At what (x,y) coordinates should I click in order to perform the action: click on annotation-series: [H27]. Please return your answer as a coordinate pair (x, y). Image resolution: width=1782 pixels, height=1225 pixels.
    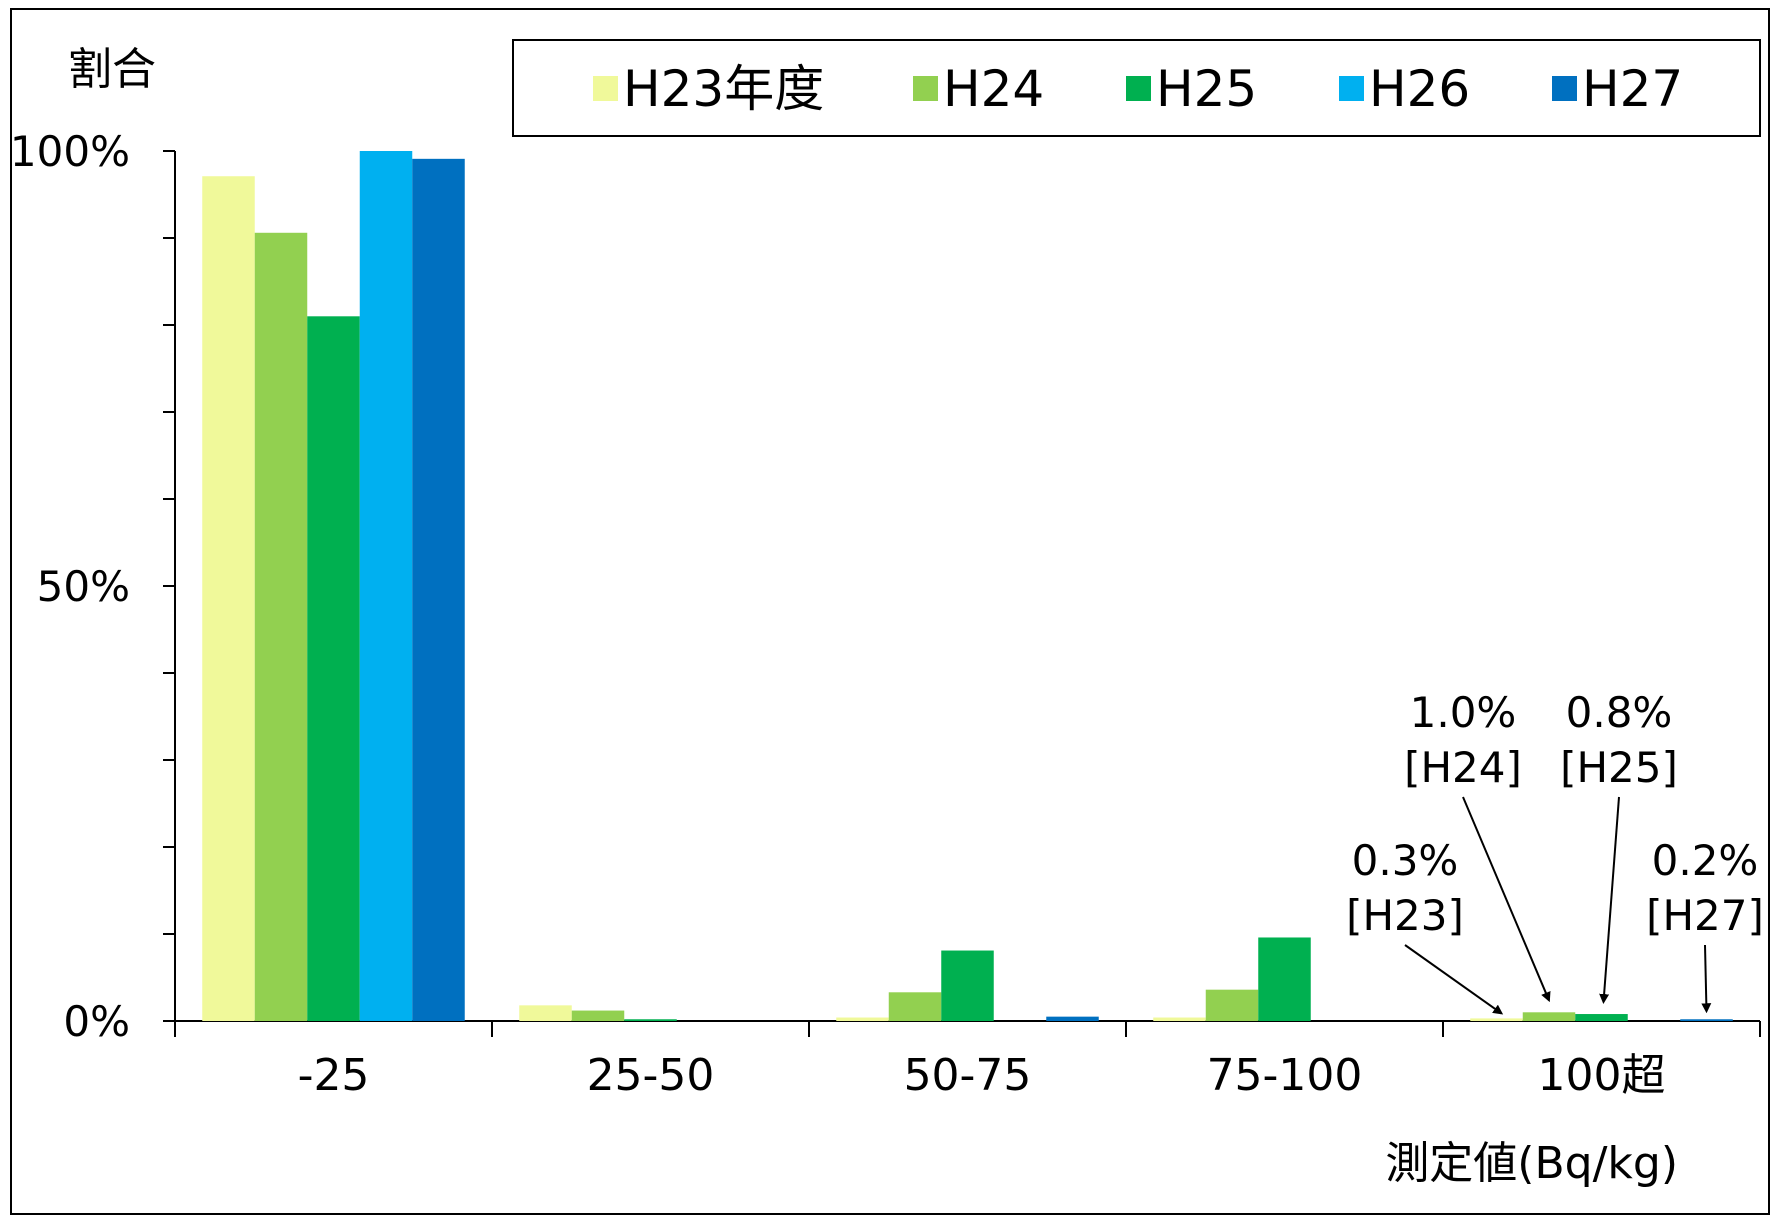
    Looking at the image, I should click on (1705, 915).